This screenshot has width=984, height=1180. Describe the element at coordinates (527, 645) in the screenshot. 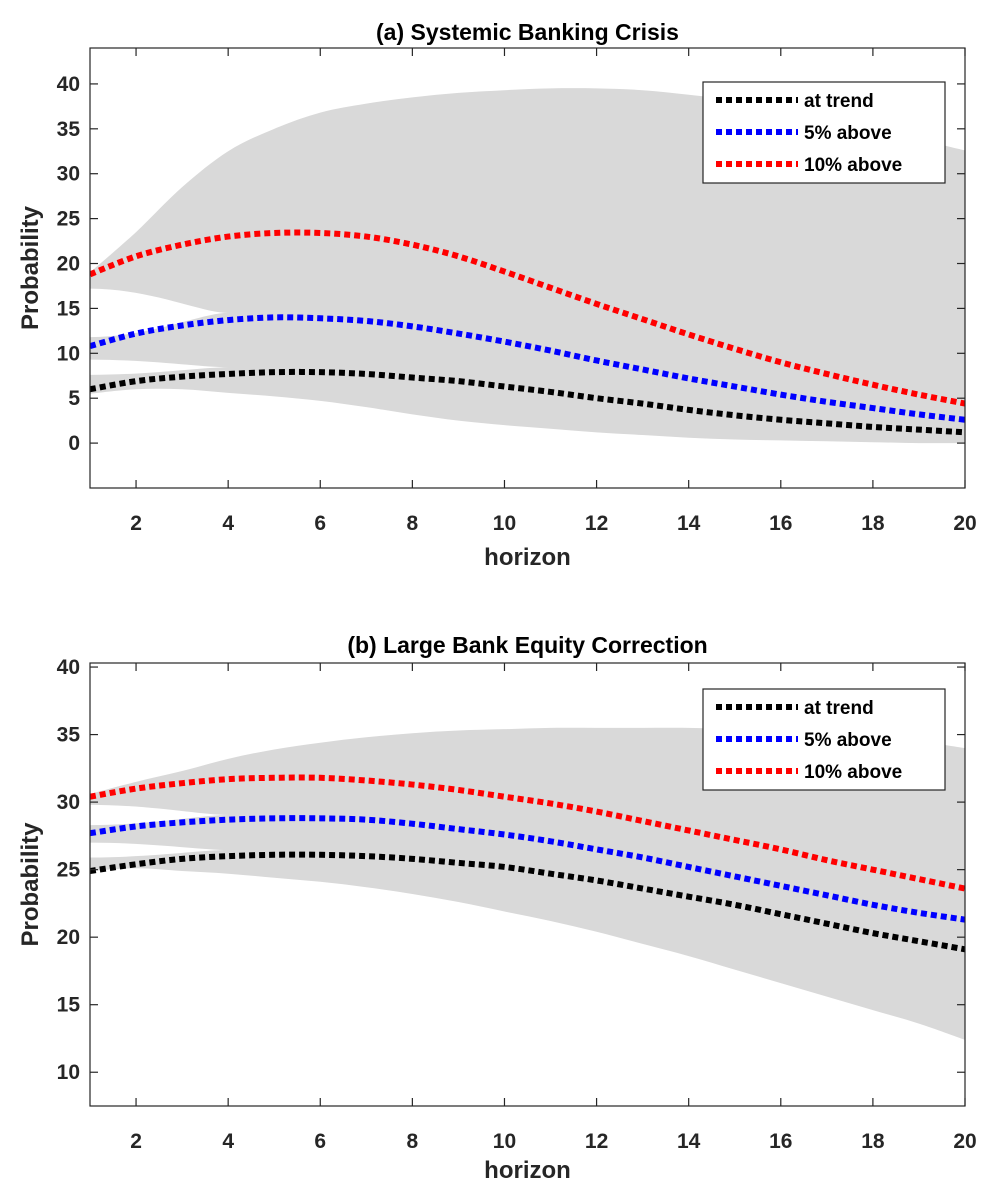

I see `chart-title: (b) Large Bank Equity Correction` at that location.